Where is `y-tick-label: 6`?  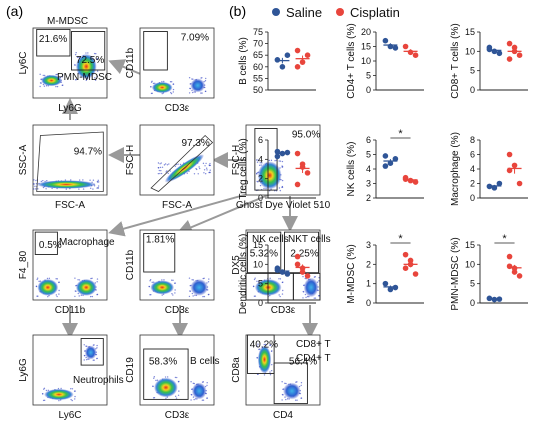 y-tick-label: 6 is located at coordinates (260, 140).